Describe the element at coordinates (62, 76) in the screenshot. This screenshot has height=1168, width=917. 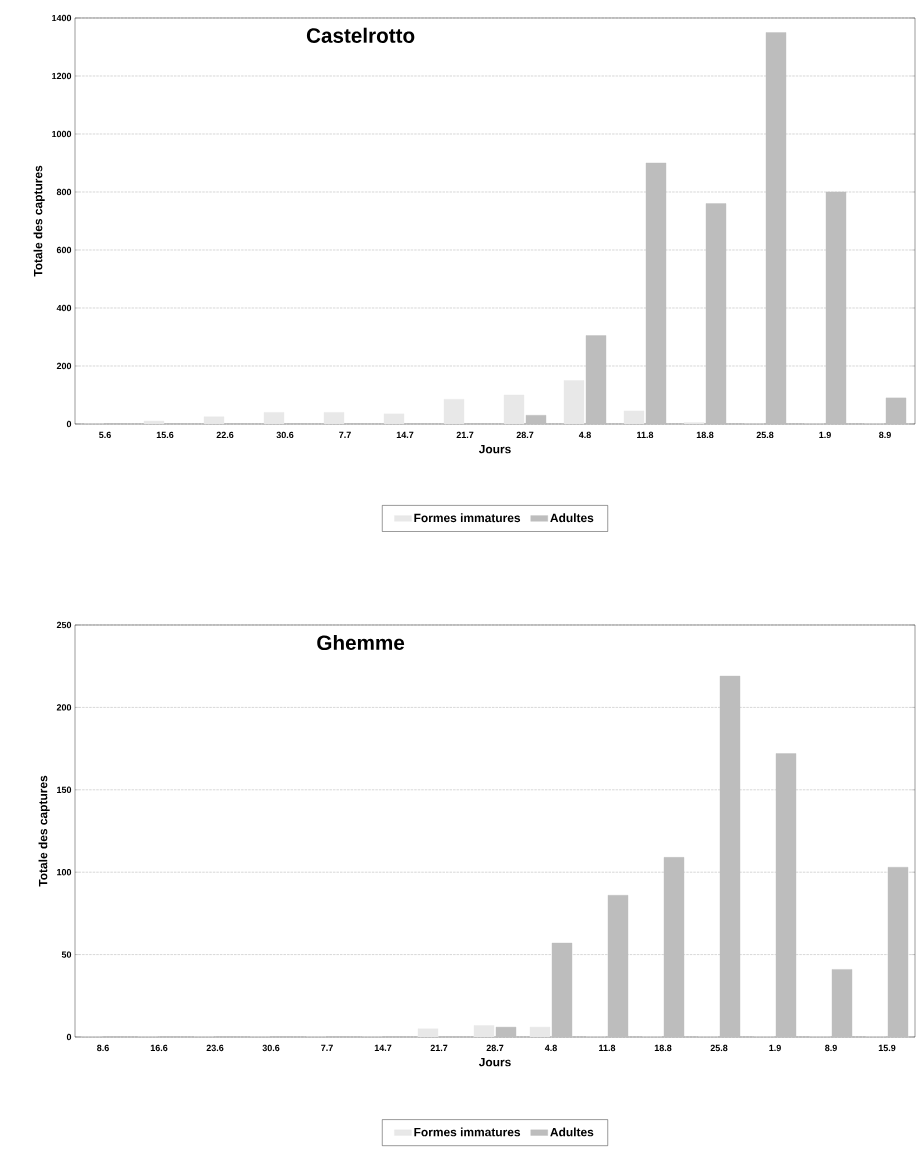
I see `y-tick-label: 1200` at that location.